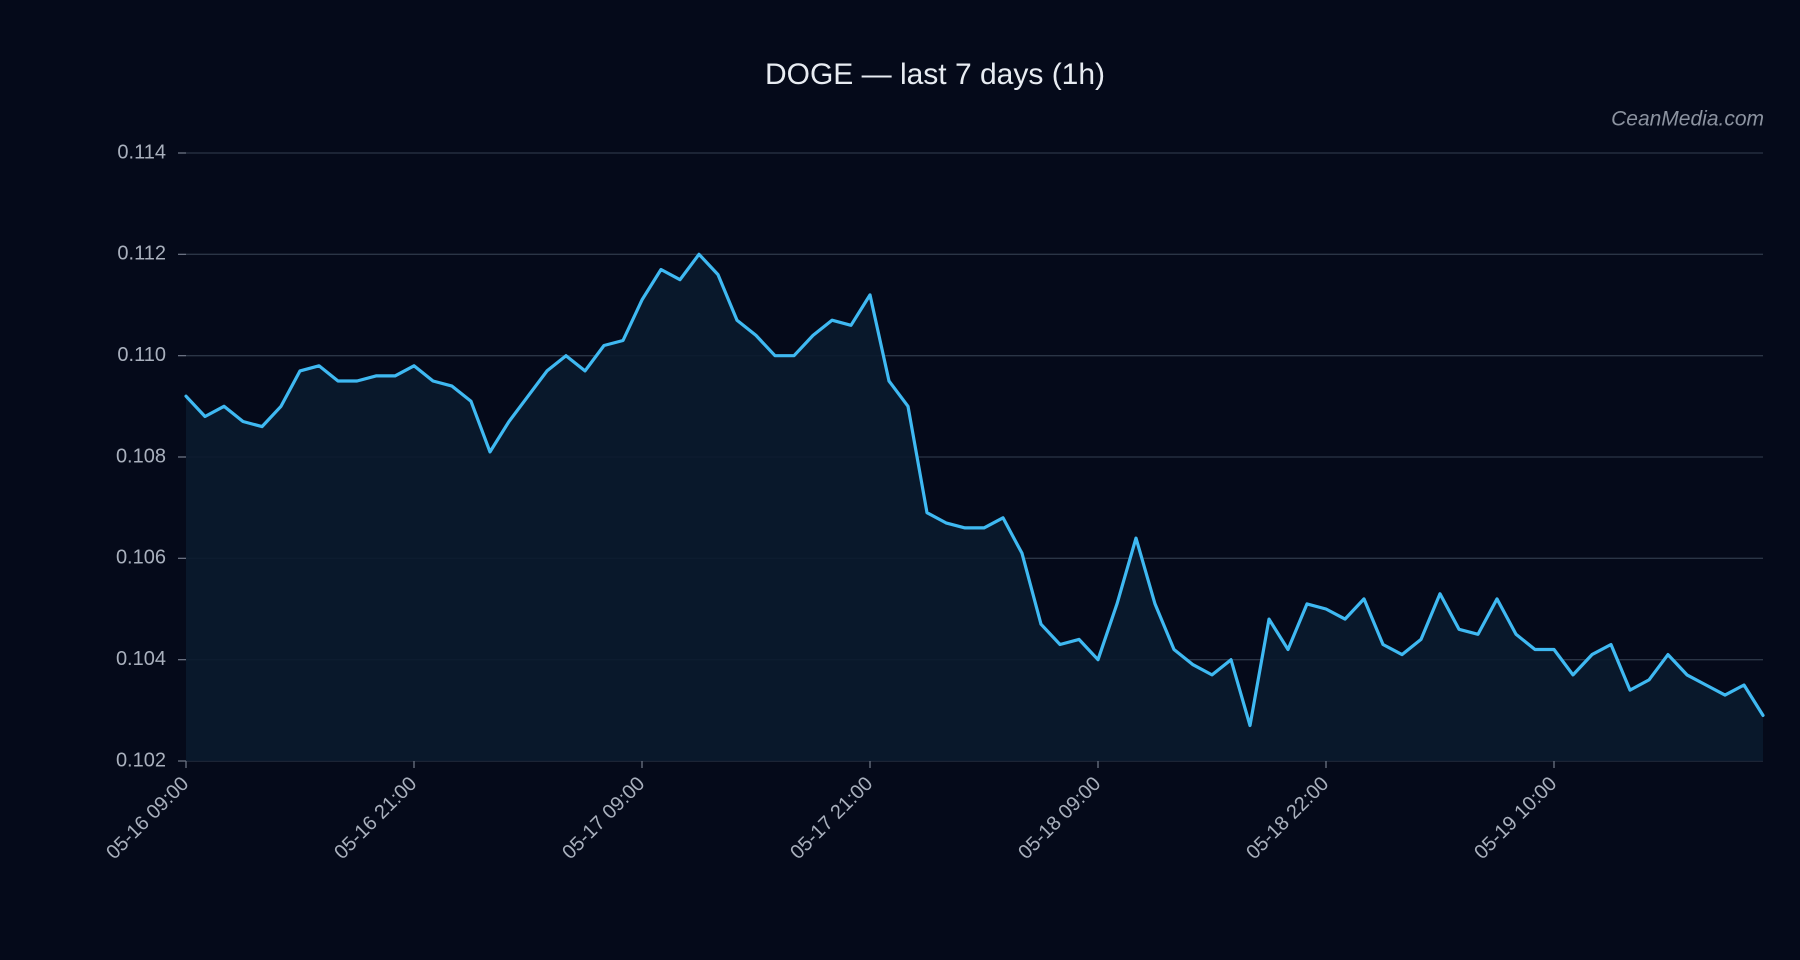 This screenshot has width=1800, height=960. What do you see at coordinates (141, 355) in the screenshot?
I see `y-tick-label: 0.110` at bounding box center [141, 355].